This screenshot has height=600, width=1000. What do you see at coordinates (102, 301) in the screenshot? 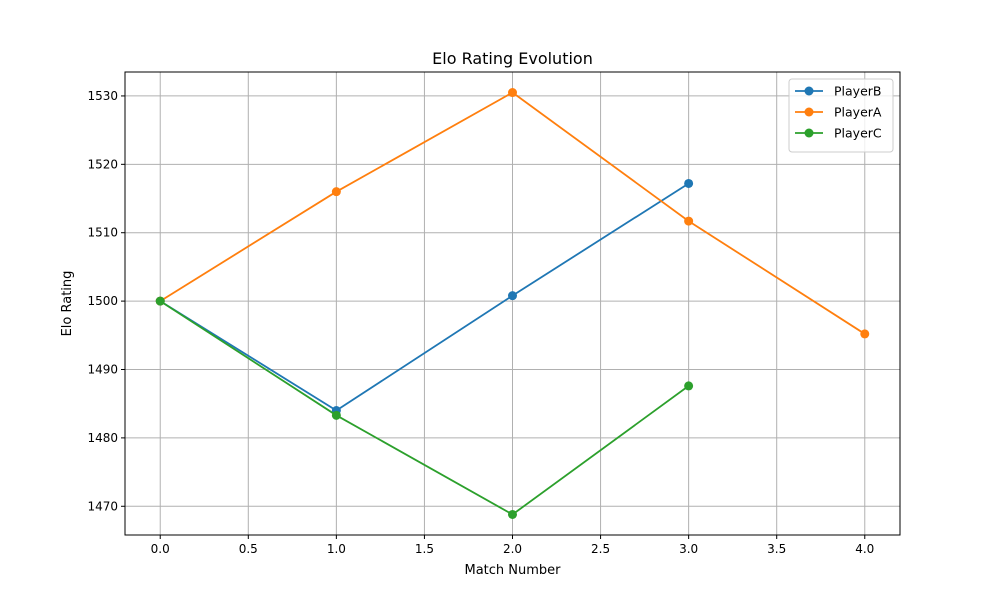
I see `y-tick-label: 1500` at bounding box center [102, 301].